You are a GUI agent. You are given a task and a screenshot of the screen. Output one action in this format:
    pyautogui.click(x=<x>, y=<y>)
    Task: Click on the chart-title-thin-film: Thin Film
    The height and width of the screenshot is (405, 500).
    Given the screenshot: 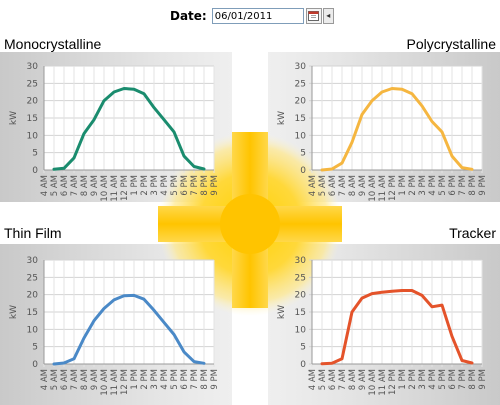 What is the action you would take?
    pyautogui.click(x=33, y=233)
    